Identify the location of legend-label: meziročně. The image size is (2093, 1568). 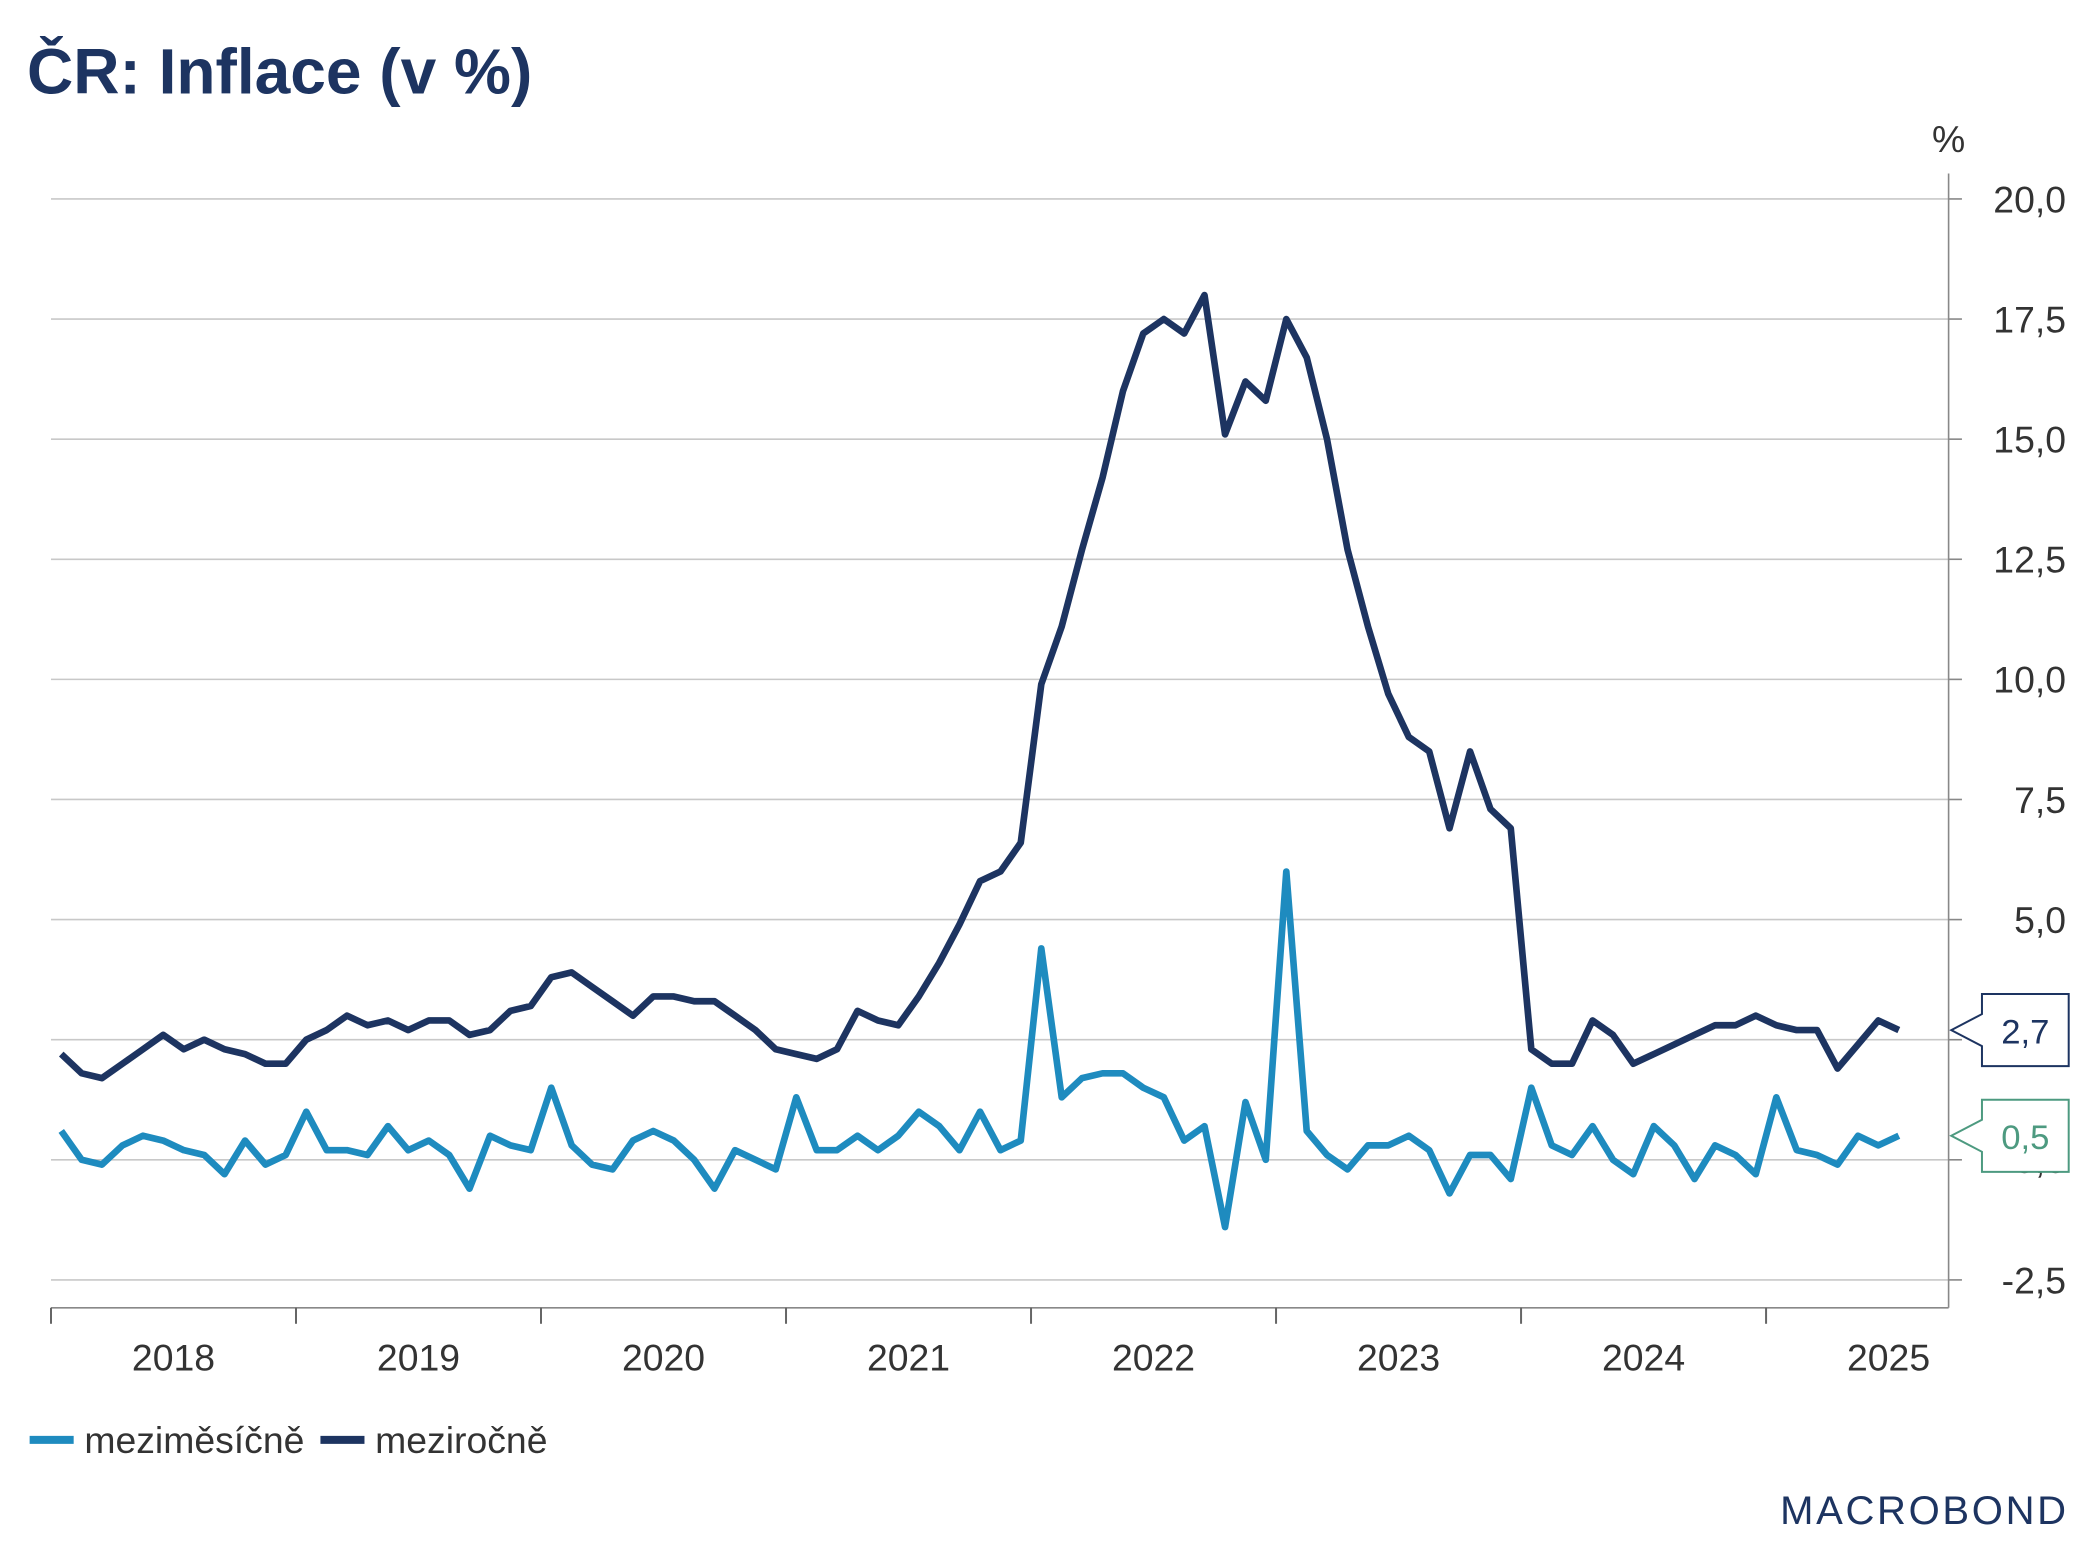
(461, 1440).